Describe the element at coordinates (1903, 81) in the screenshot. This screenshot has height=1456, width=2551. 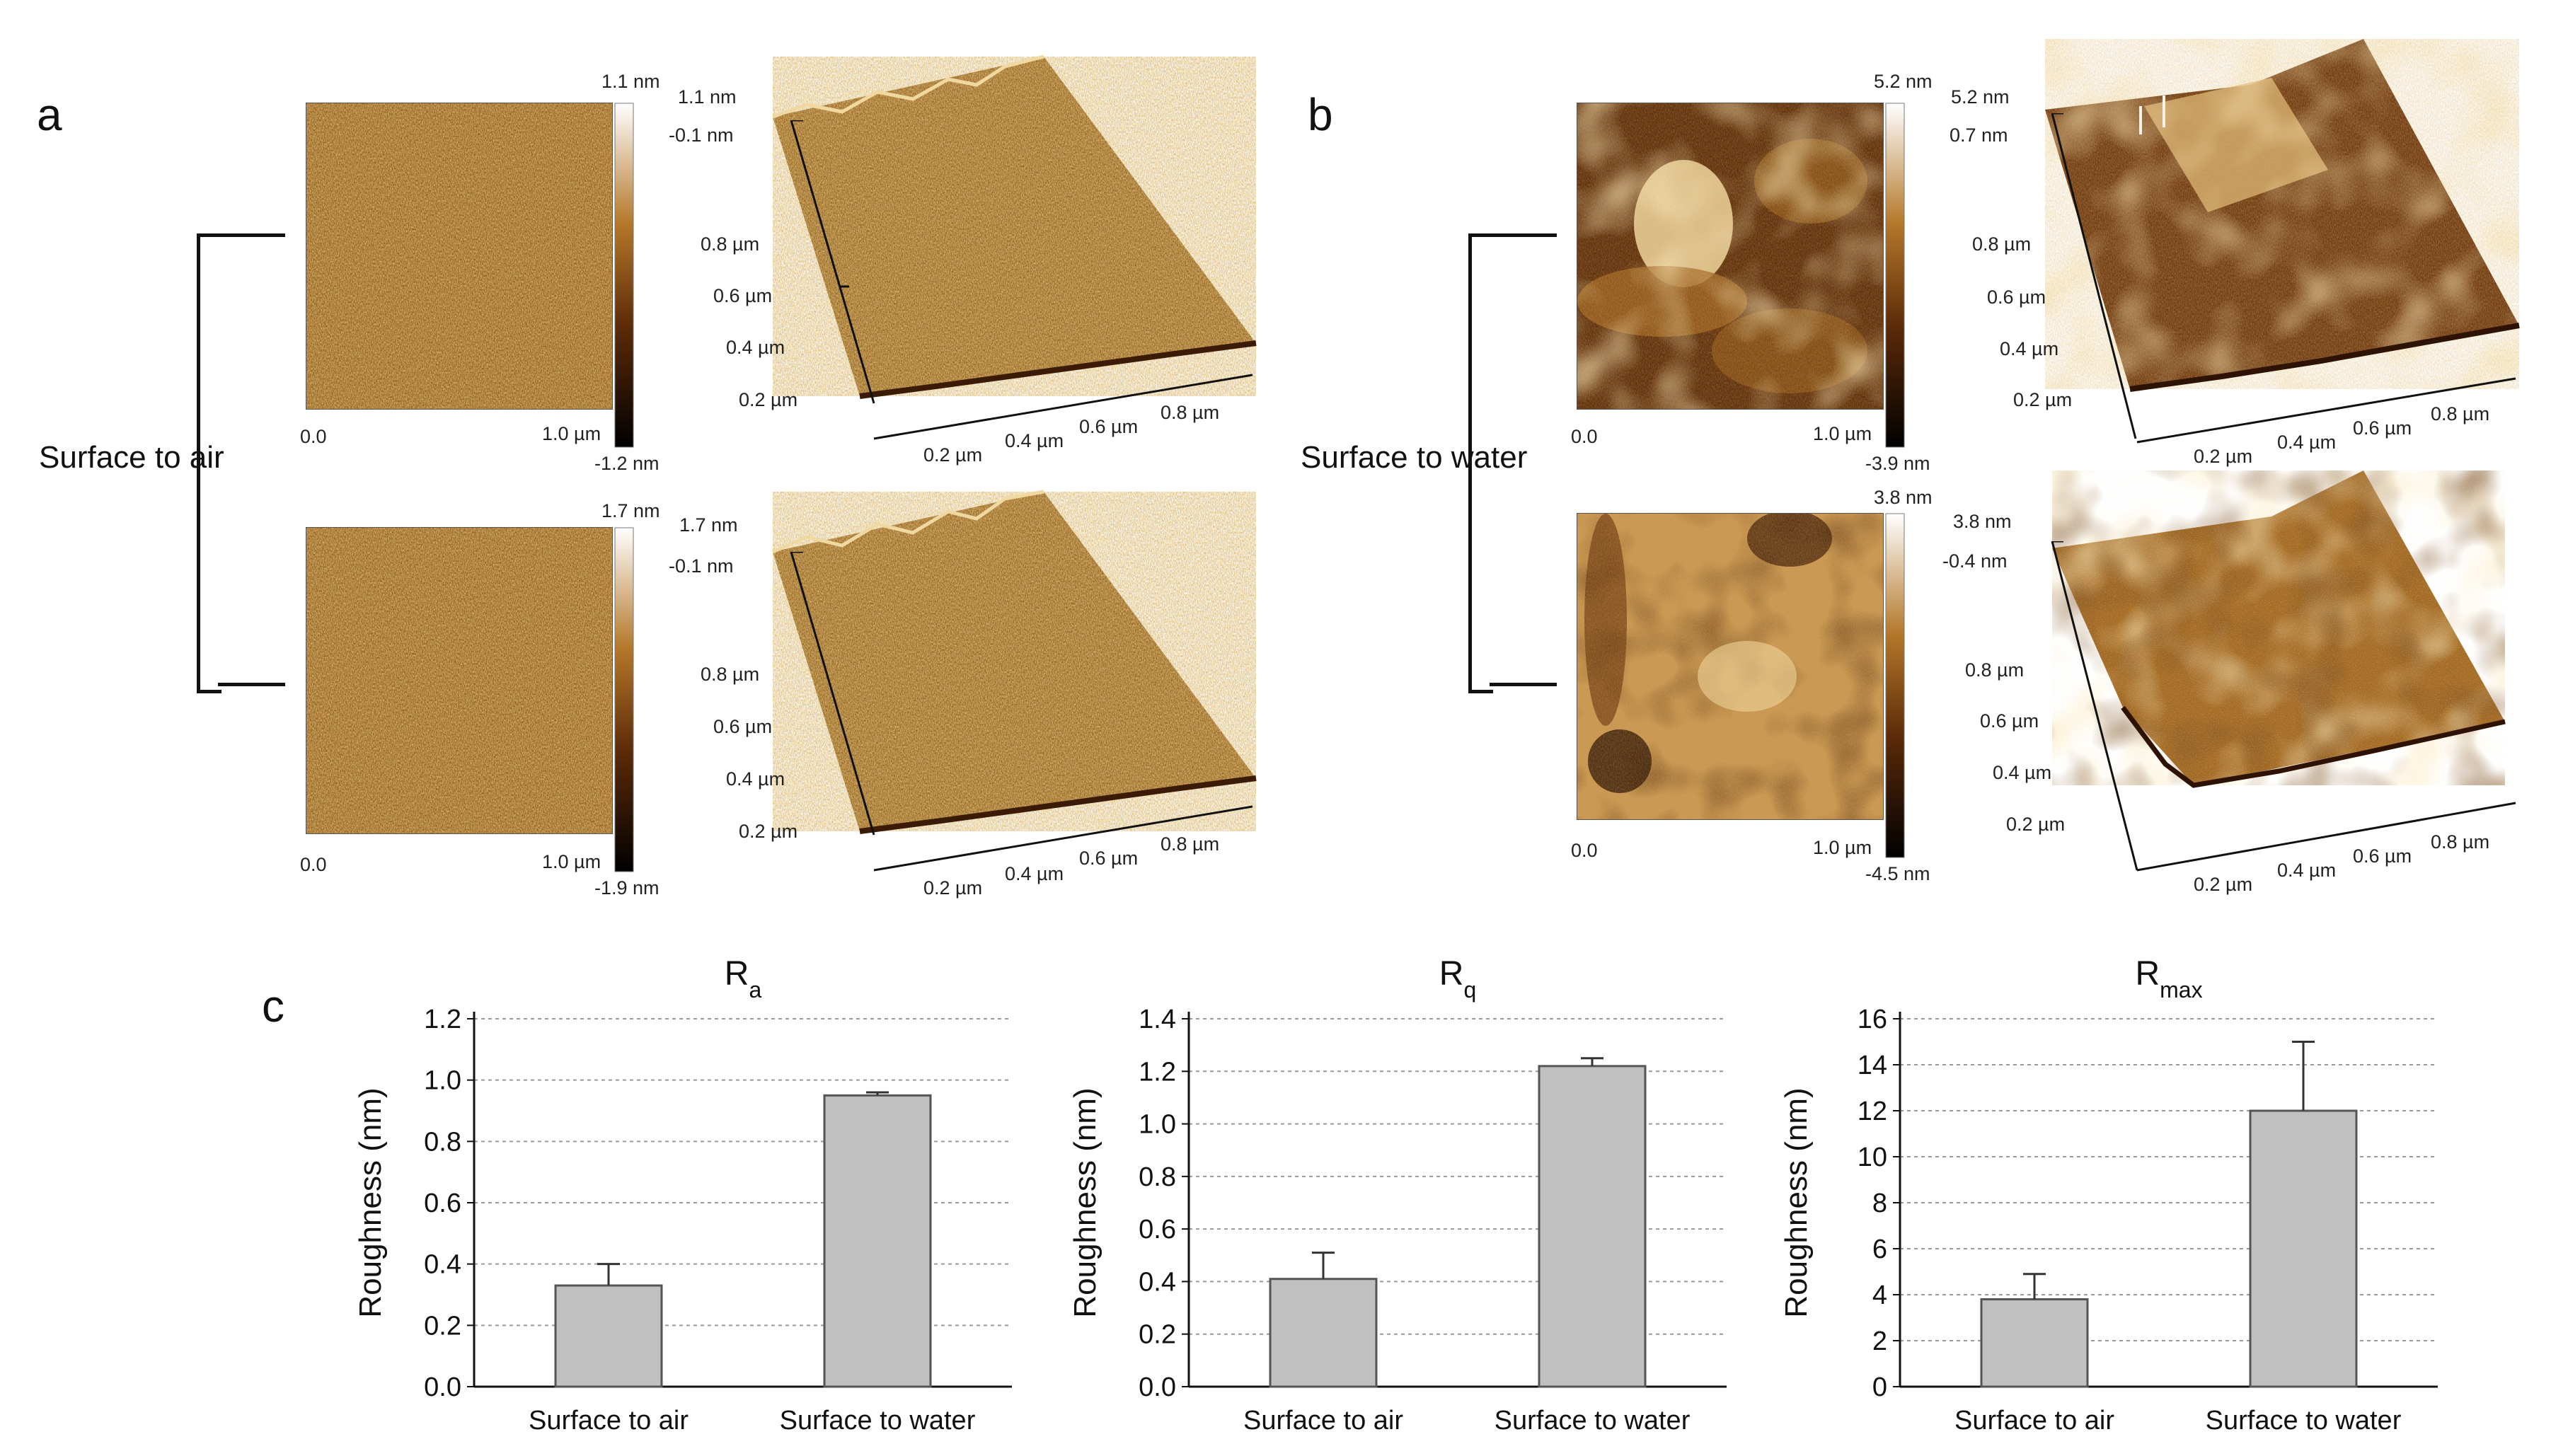
I see `scale-max-label: 5.2 nm` at that location.